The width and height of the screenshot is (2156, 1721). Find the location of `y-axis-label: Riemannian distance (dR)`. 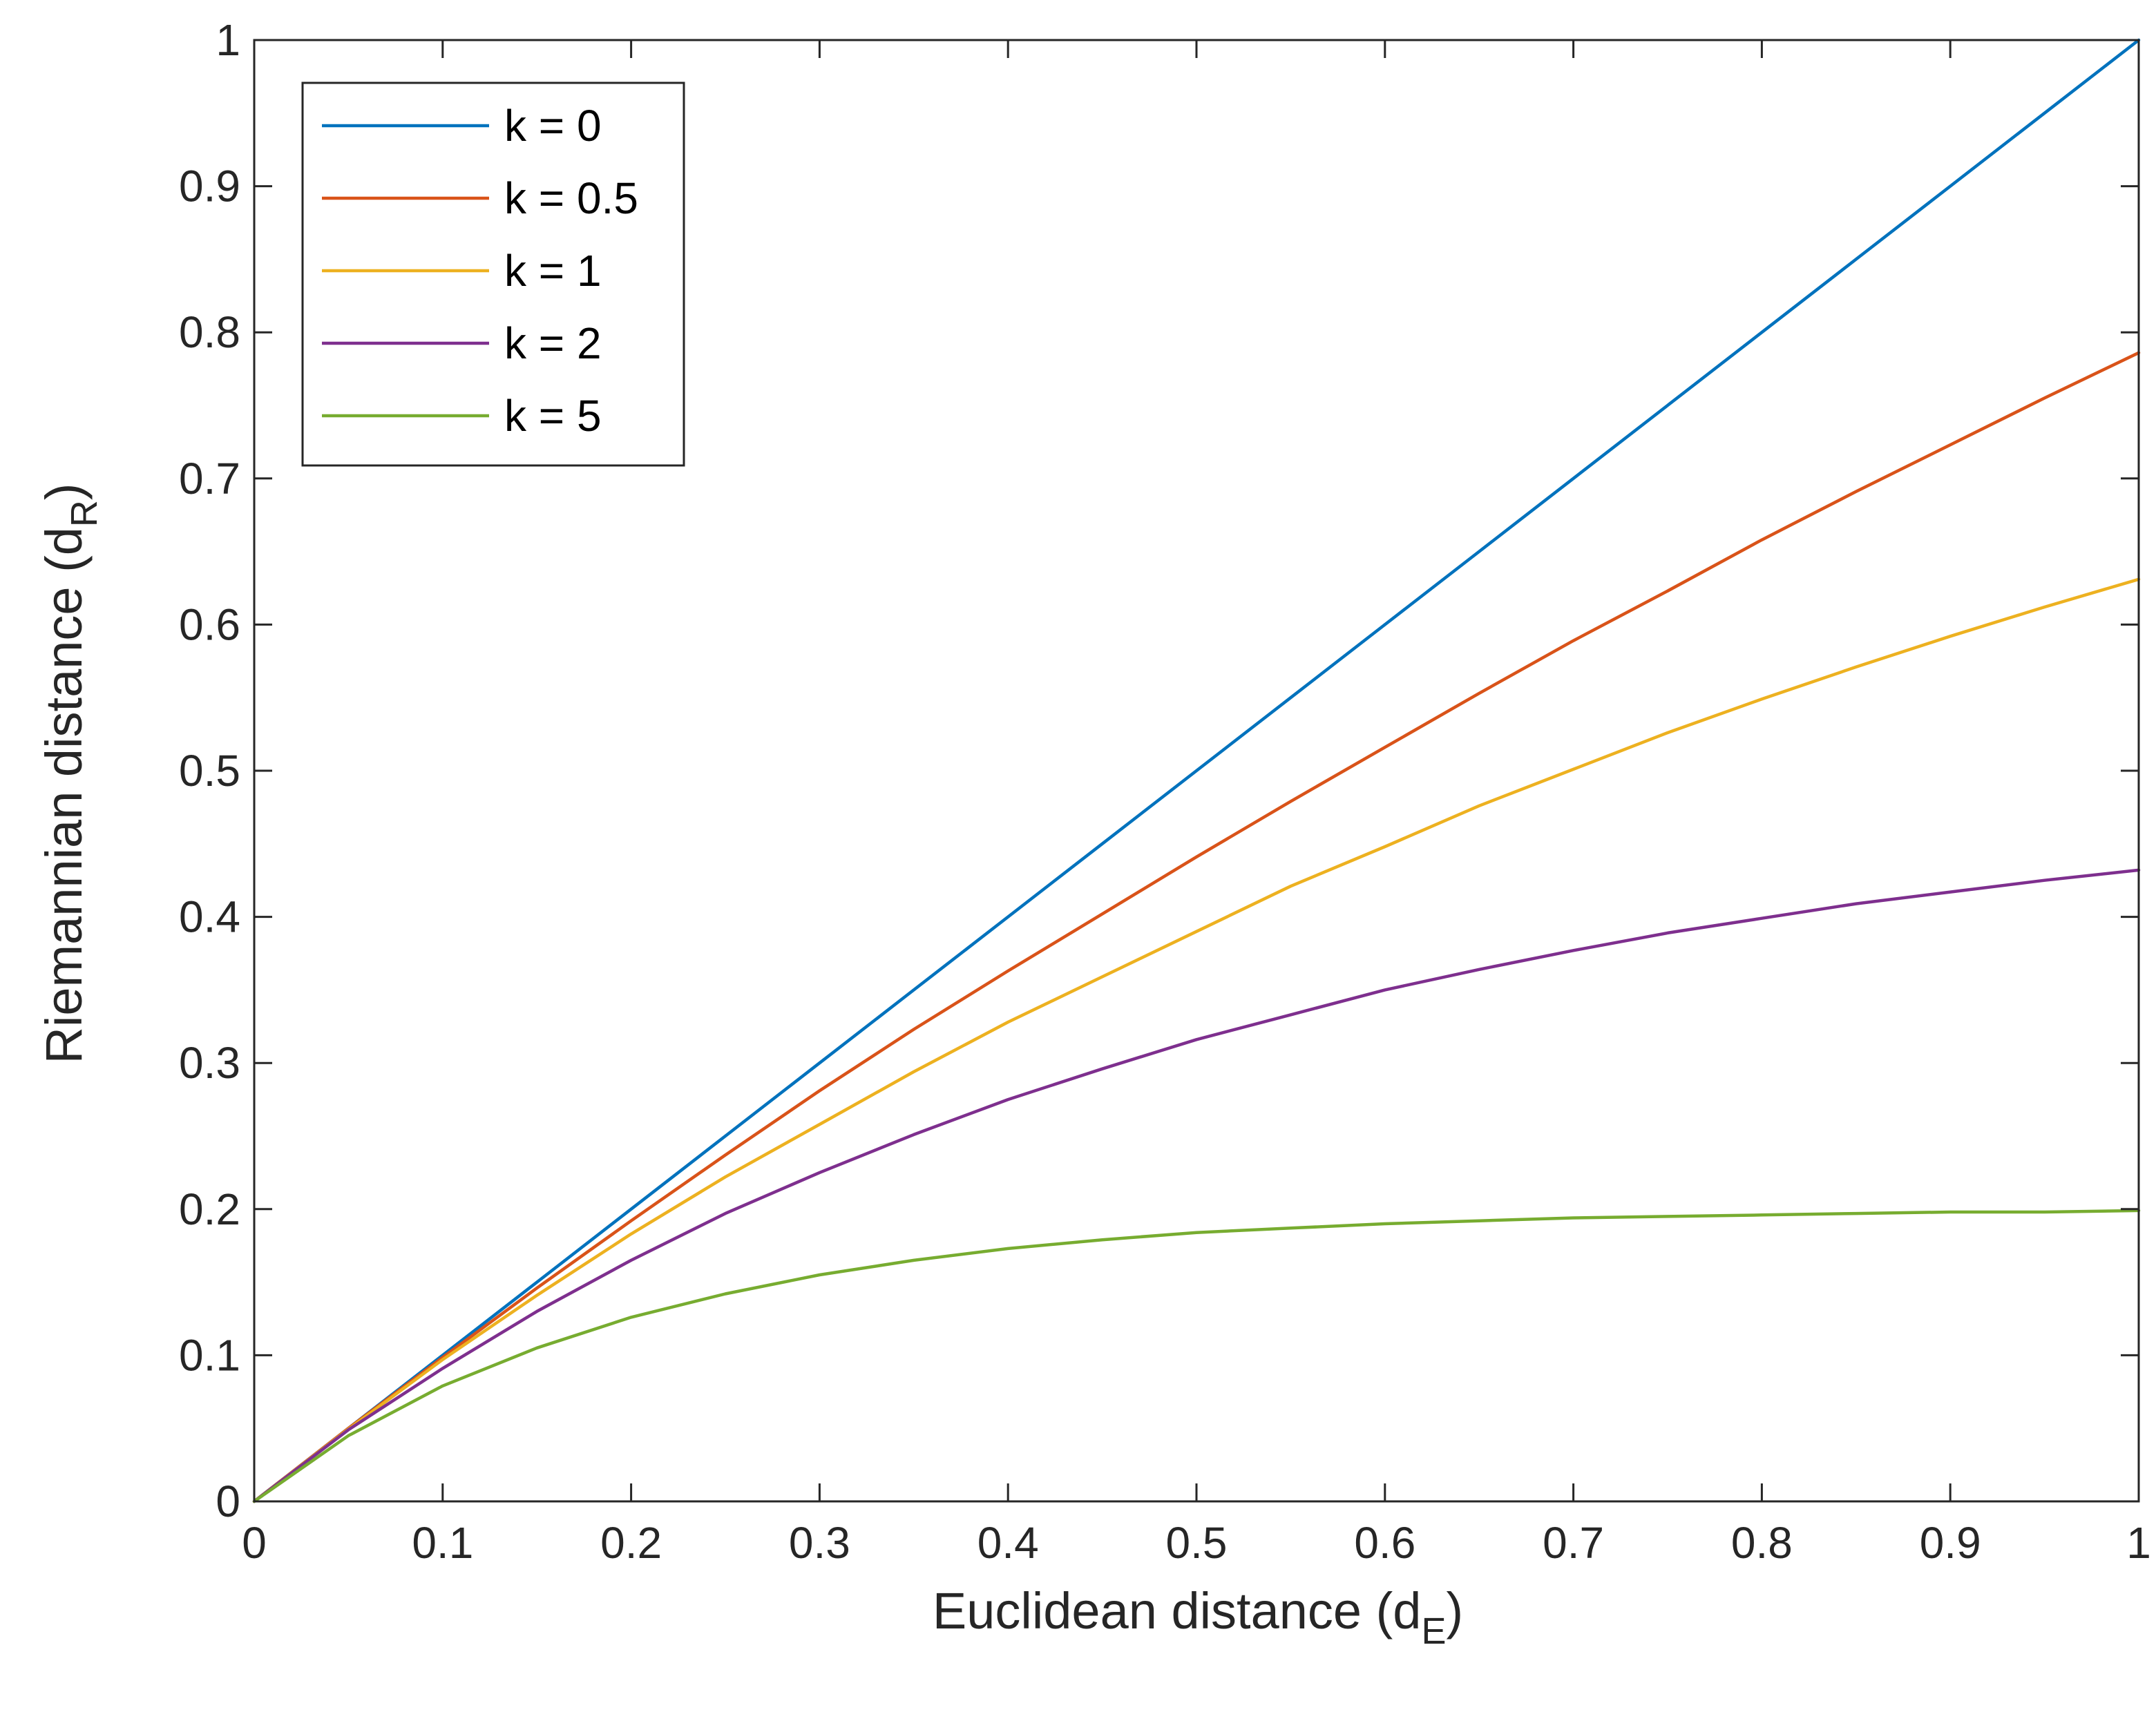

y-axis-label: Riemannian distance (dR) is located at coordinates (70, 773).